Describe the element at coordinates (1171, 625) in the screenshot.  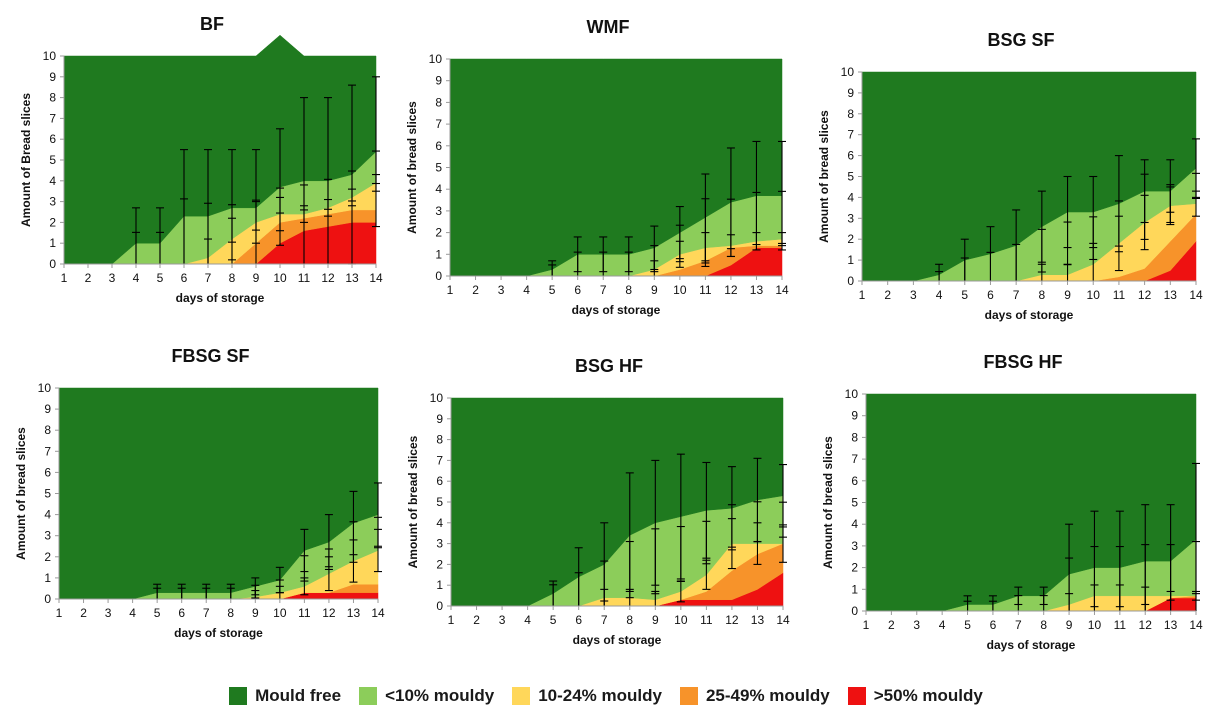
I see `panel-6-xtick-label-13: 13` at that location.